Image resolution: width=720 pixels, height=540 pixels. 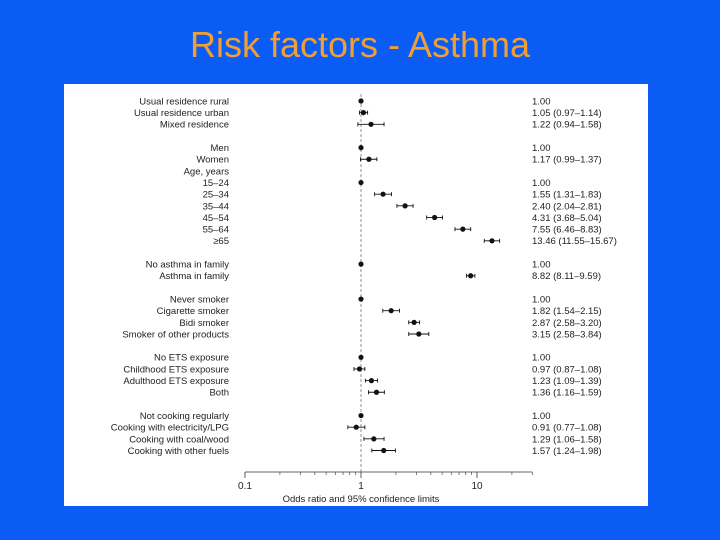 What do you see at coordinates (567, 428) in the screenshot?
I see `row-estimate-text: 0.91 (0.77–1.08)` at bounding box center [567, 428].